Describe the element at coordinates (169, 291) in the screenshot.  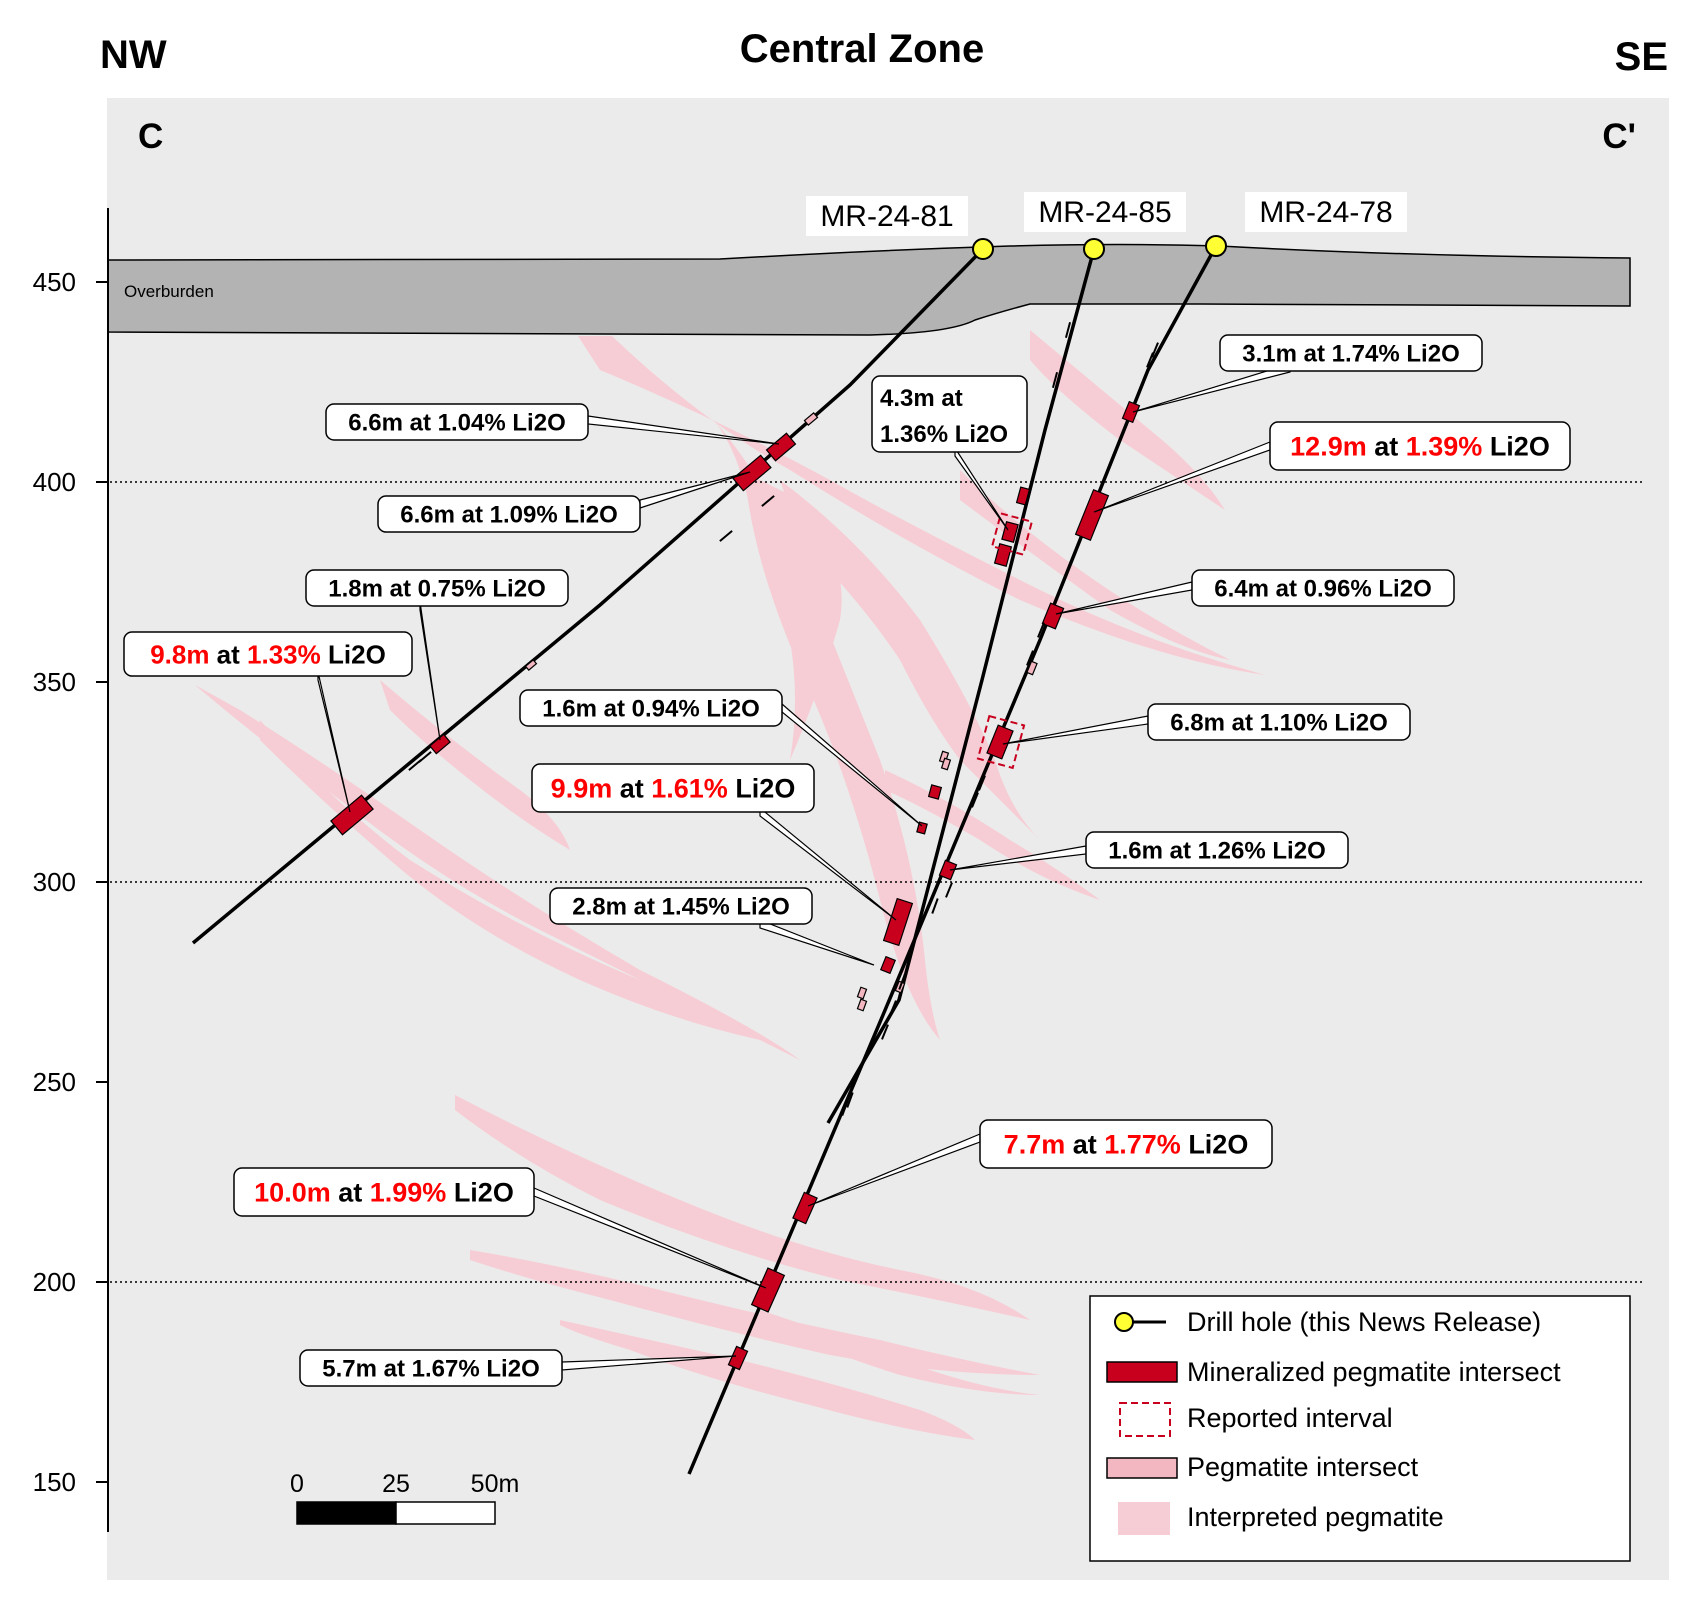
I see `overburden-label: Overburden` at that location.